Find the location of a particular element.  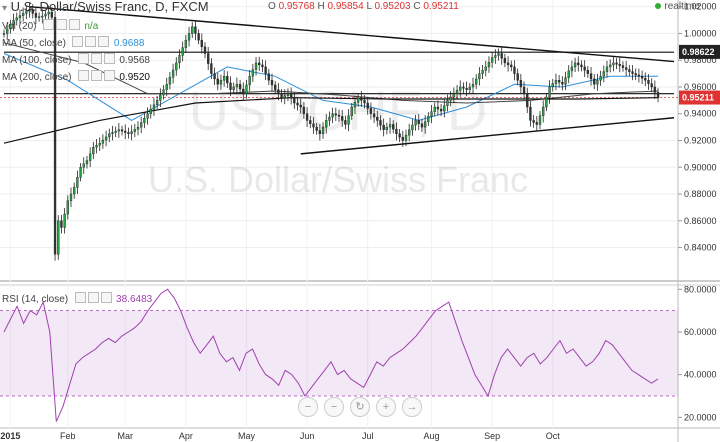

ohlc-open-value: 0.95768 is located at coordinates (296, 6).